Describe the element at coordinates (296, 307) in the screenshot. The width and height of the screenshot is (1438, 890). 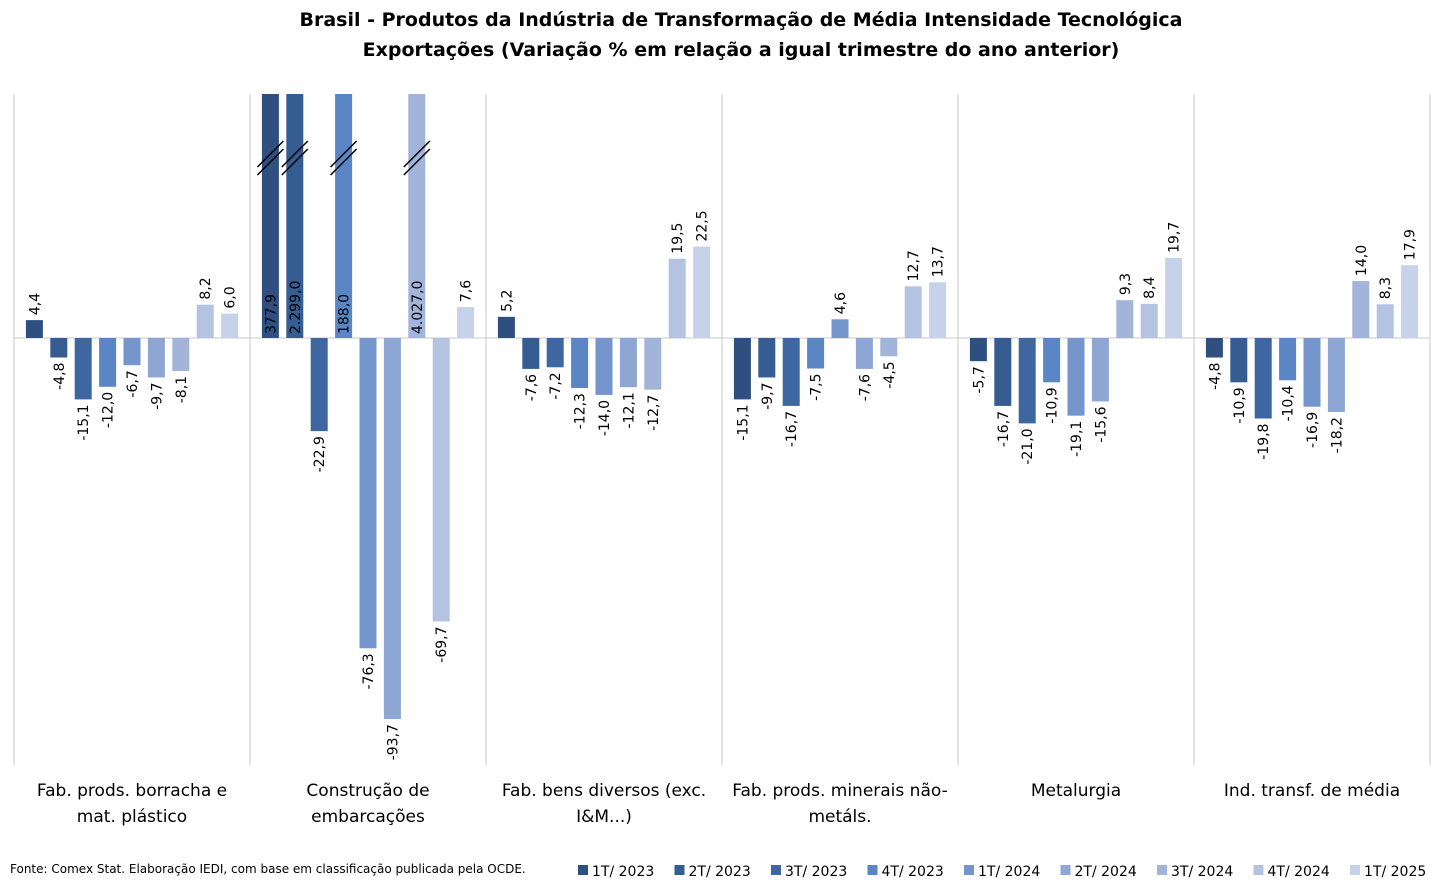
I see `data-label: 2.299,0` at that location.